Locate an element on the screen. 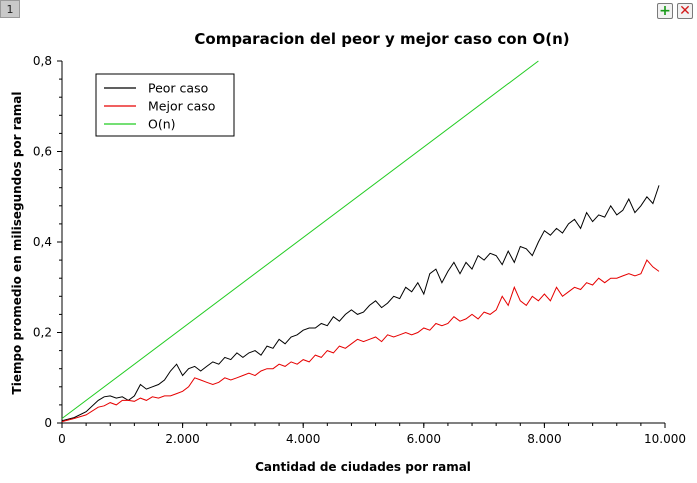 This screenshot has width=697, height=483. legend: Peor caso Mejor caso O(n) is located at coordinates (165, 105).